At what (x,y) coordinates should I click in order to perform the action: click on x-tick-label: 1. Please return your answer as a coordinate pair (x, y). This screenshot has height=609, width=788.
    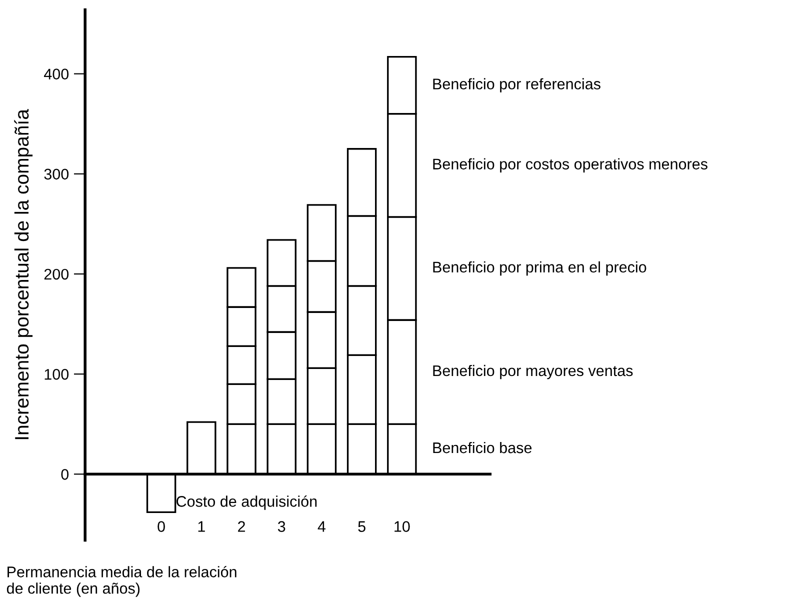
    Looking at the image, I should click on (201, 526).